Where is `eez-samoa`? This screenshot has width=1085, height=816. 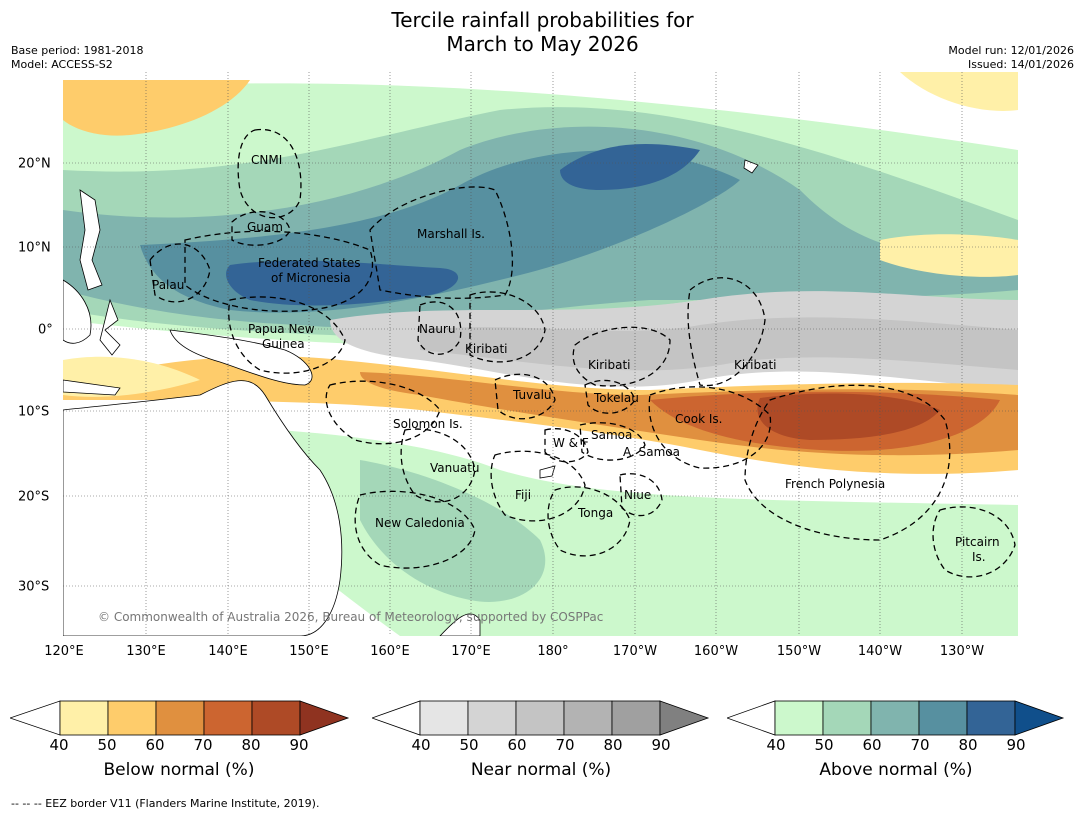 eez-samoa is located at coordinates (612, 441).